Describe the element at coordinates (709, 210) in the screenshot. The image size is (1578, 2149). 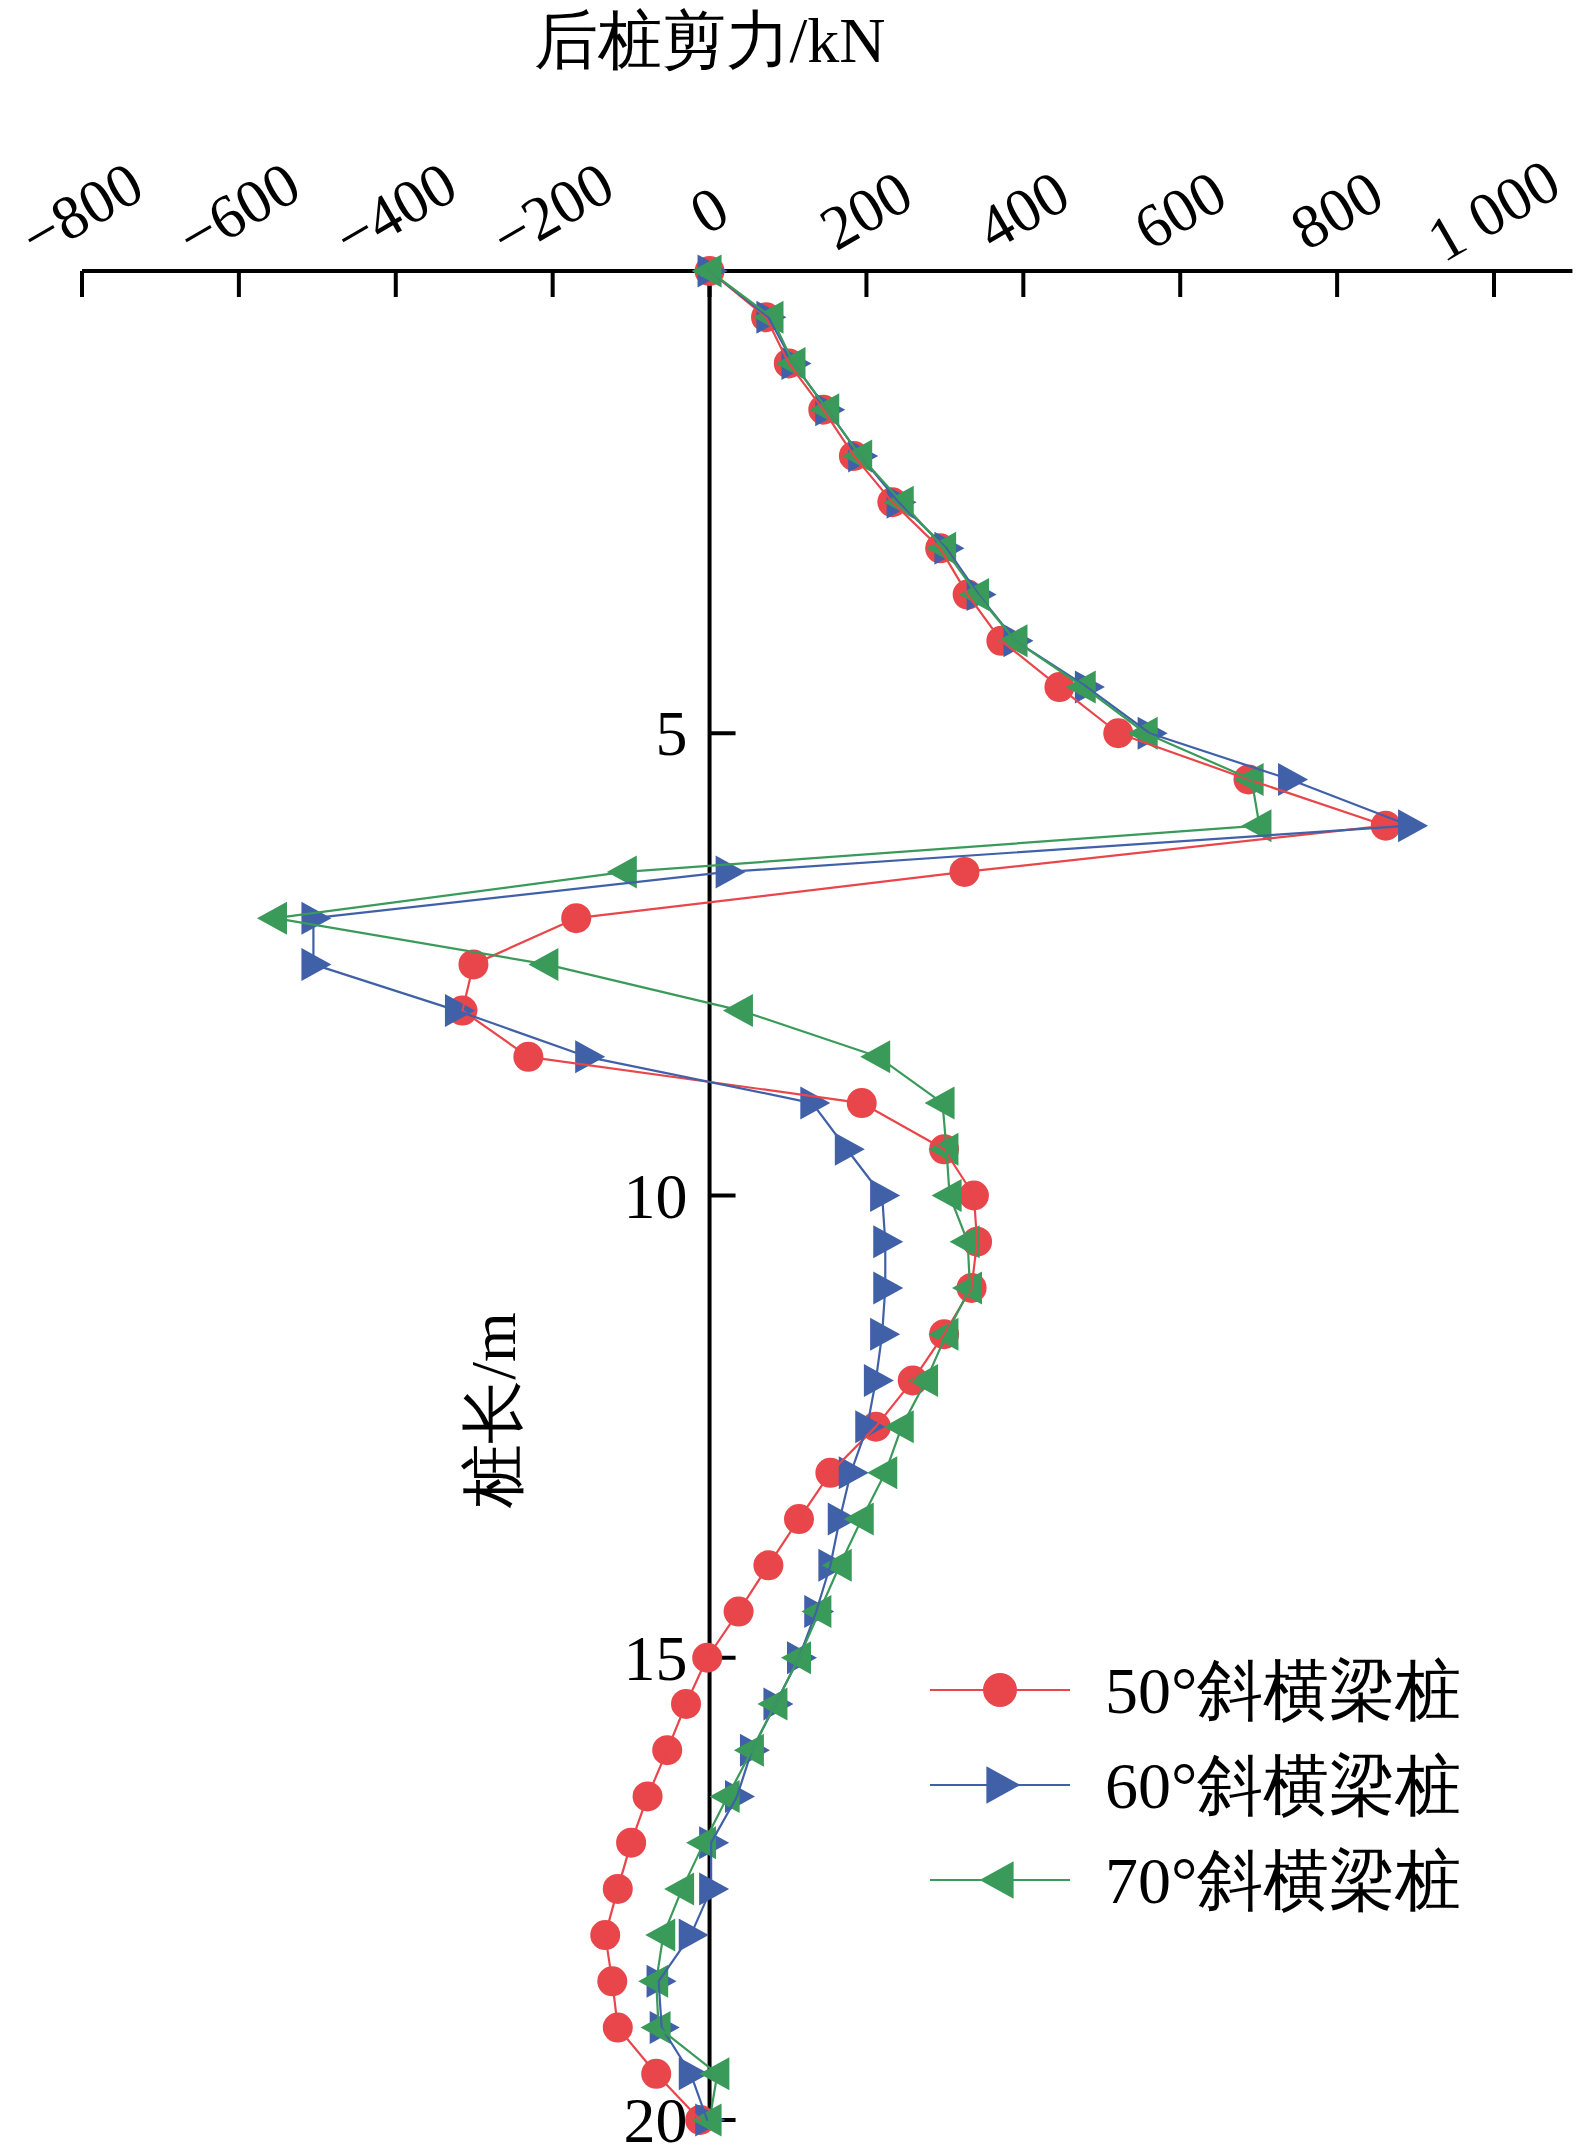
I see `x-tick-label: 0` at that location.